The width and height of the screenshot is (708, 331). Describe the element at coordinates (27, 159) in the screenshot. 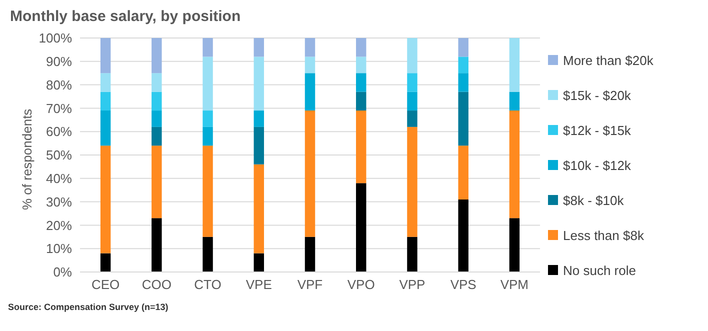

I see `y-axis-title: % of respondents` at that location.